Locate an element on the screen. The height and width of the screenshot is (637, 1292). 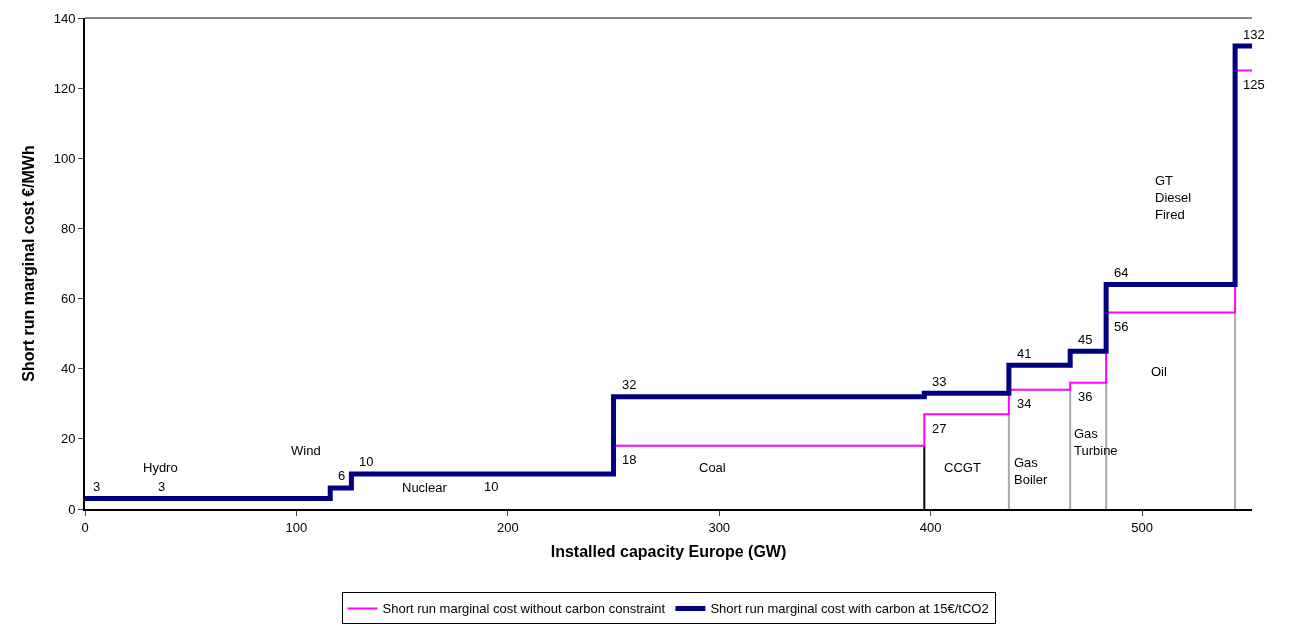
data-label: 6 is located at coordinates (342, 475).